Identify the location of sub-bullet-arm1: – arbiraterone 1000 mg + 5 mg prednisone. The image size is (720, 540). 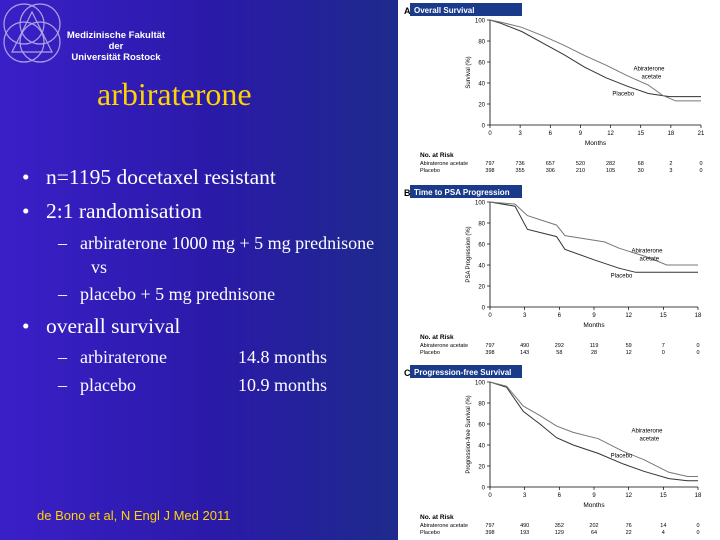
(216, 243).